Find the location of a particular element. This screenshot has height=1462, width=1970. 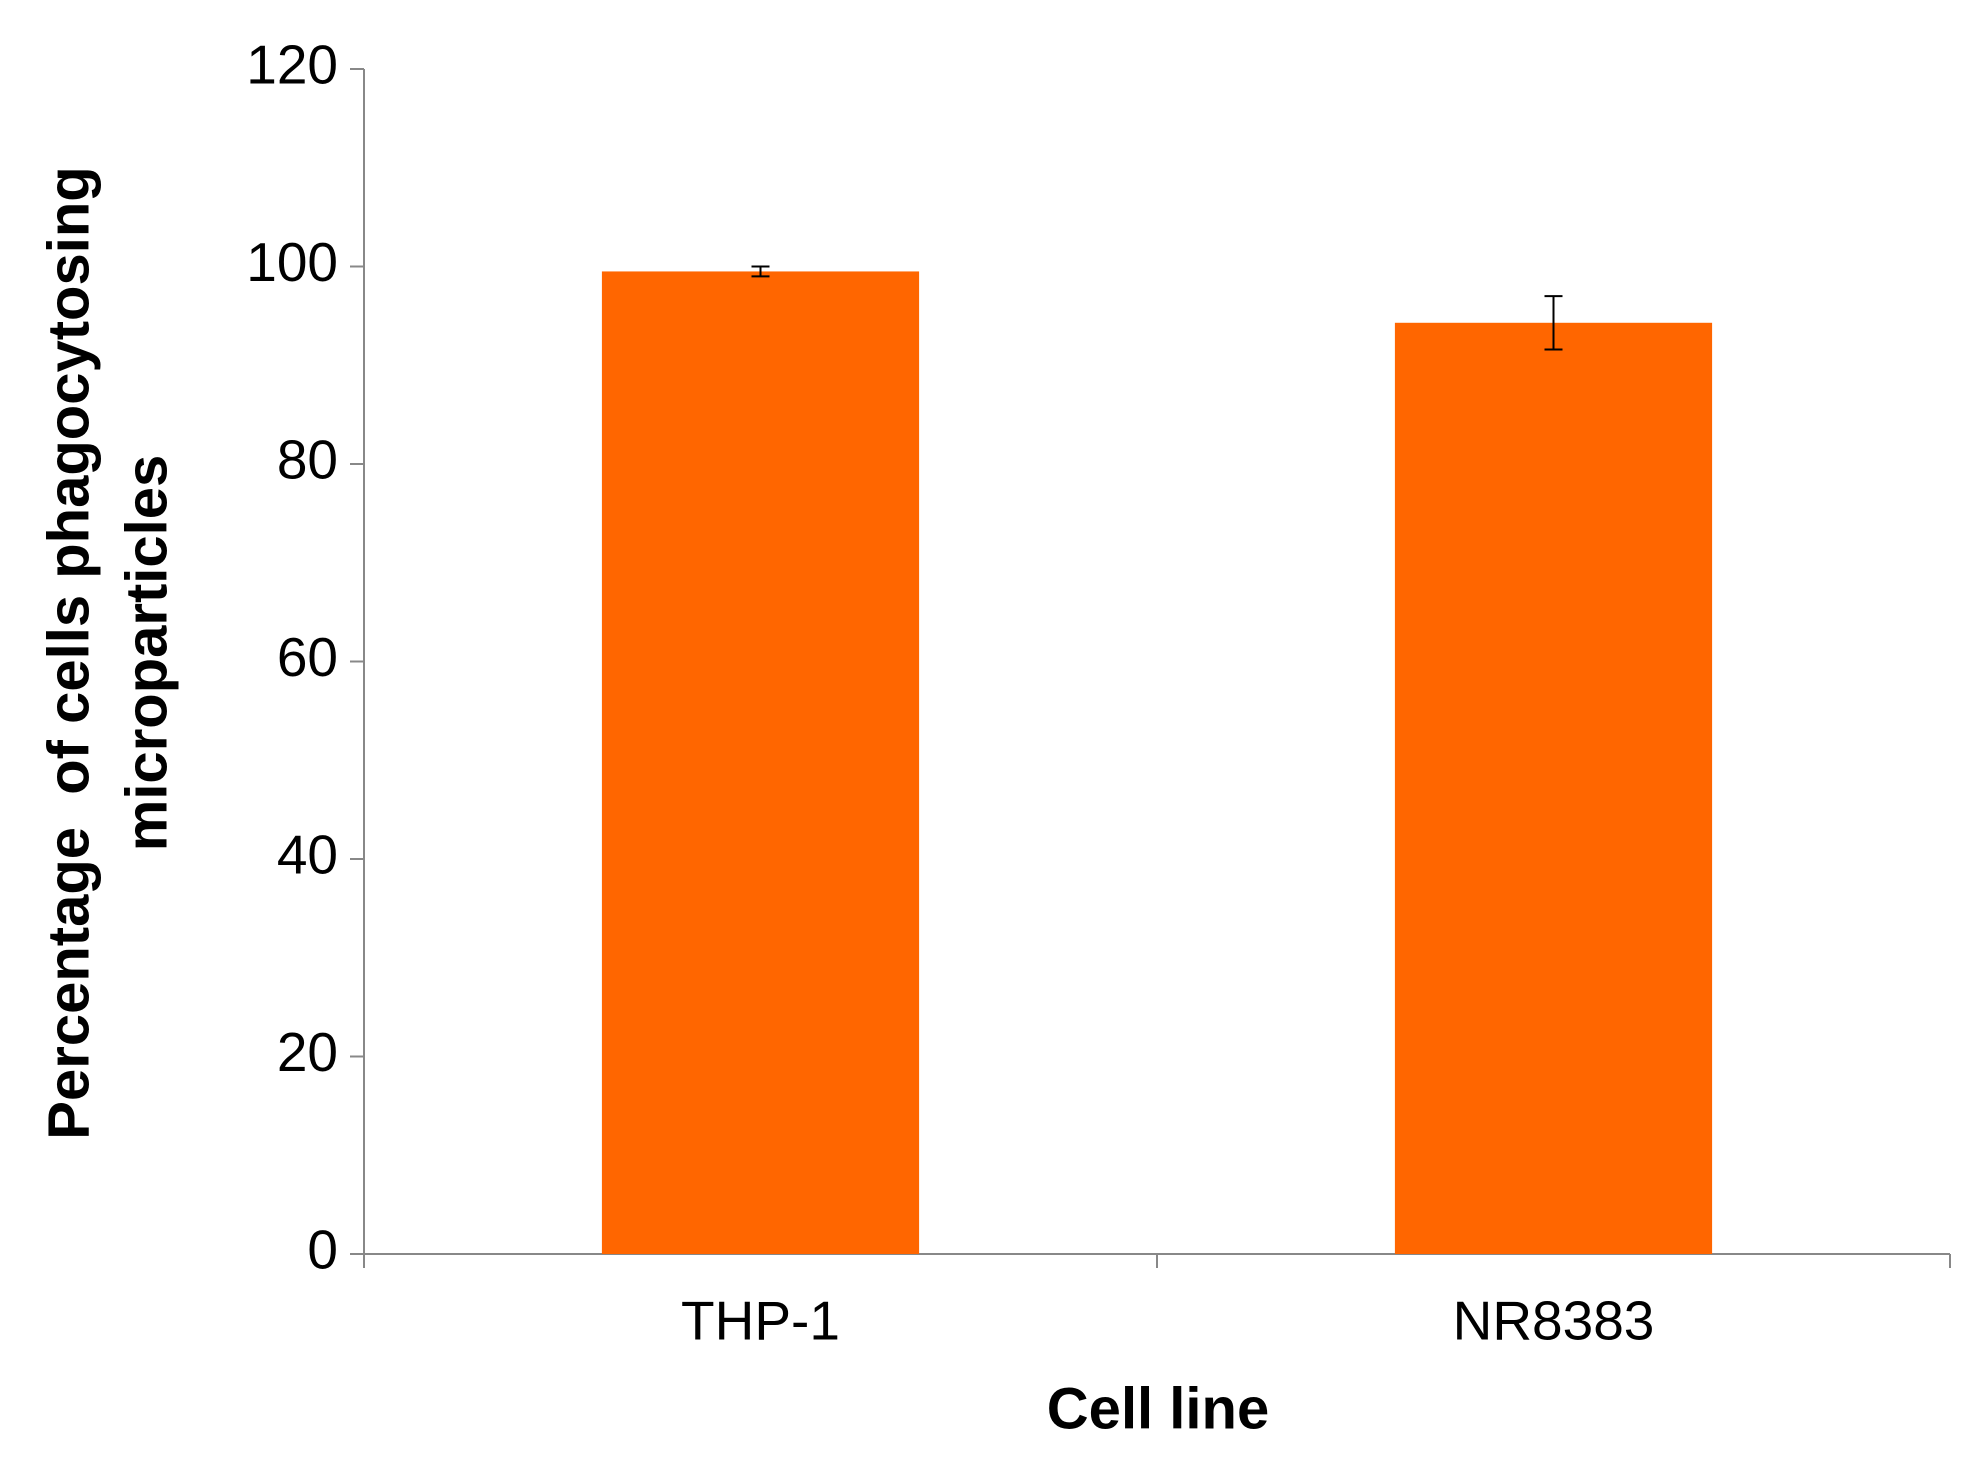

y-tick-label: 100 is located at coordinates (292, 262).